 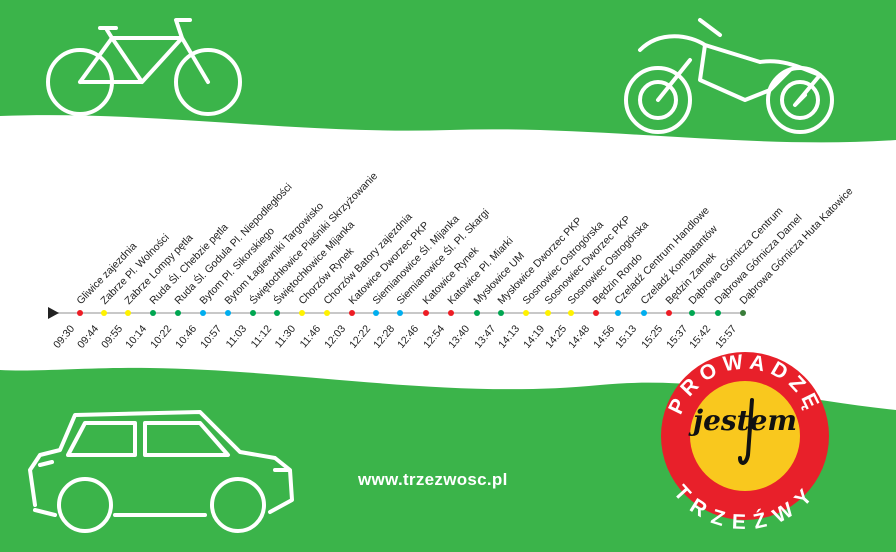 What do you see at coordinates (745, 442) in the screenshot?
I see `logo: PROWADZĘ TRZEŹWY jestem` at bounding box center [745, 442].